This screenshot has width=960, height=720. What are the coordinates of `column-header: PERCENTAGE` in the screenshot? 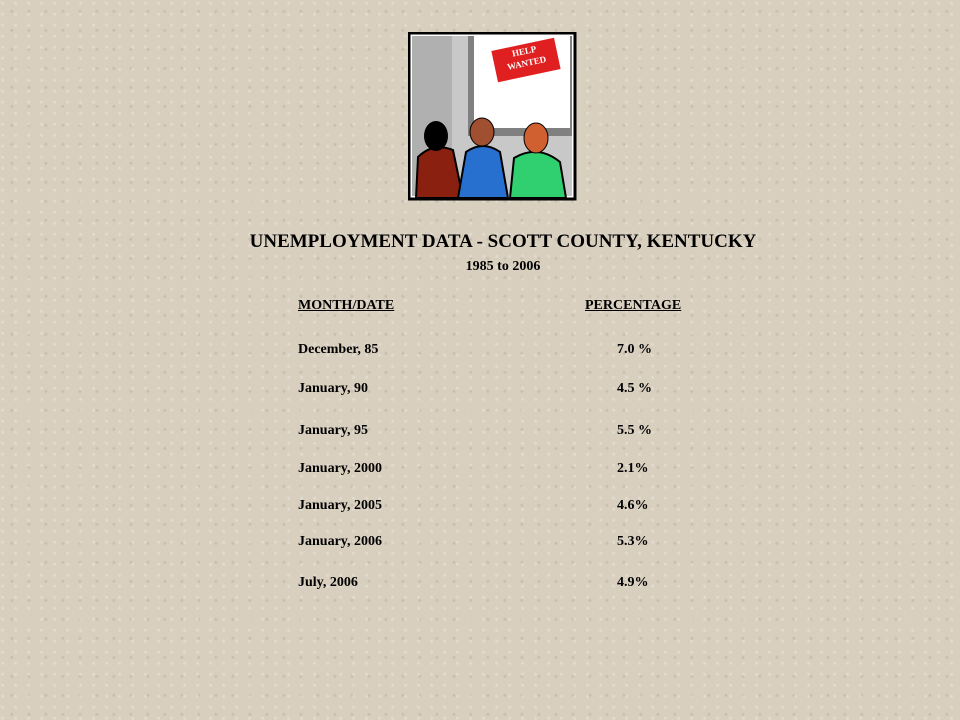 It's located at (633, 305).